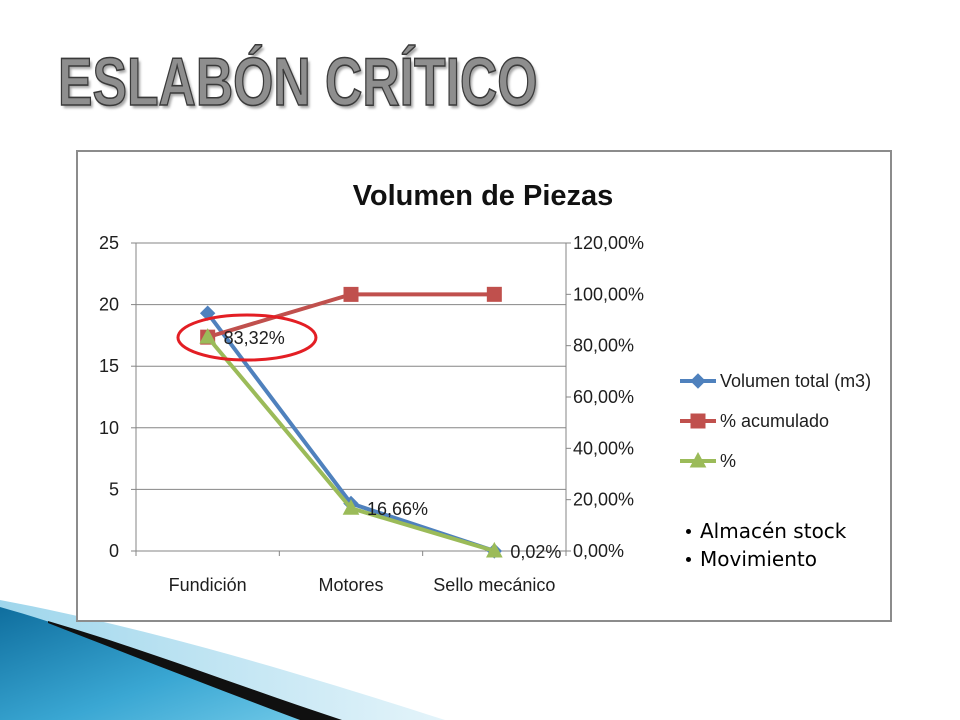 The image size is (960, 720). What do you see at coordinates (774, 421) in the screenshot?
I see `legend-label: % acumulado` at bounding box center [774, 421].